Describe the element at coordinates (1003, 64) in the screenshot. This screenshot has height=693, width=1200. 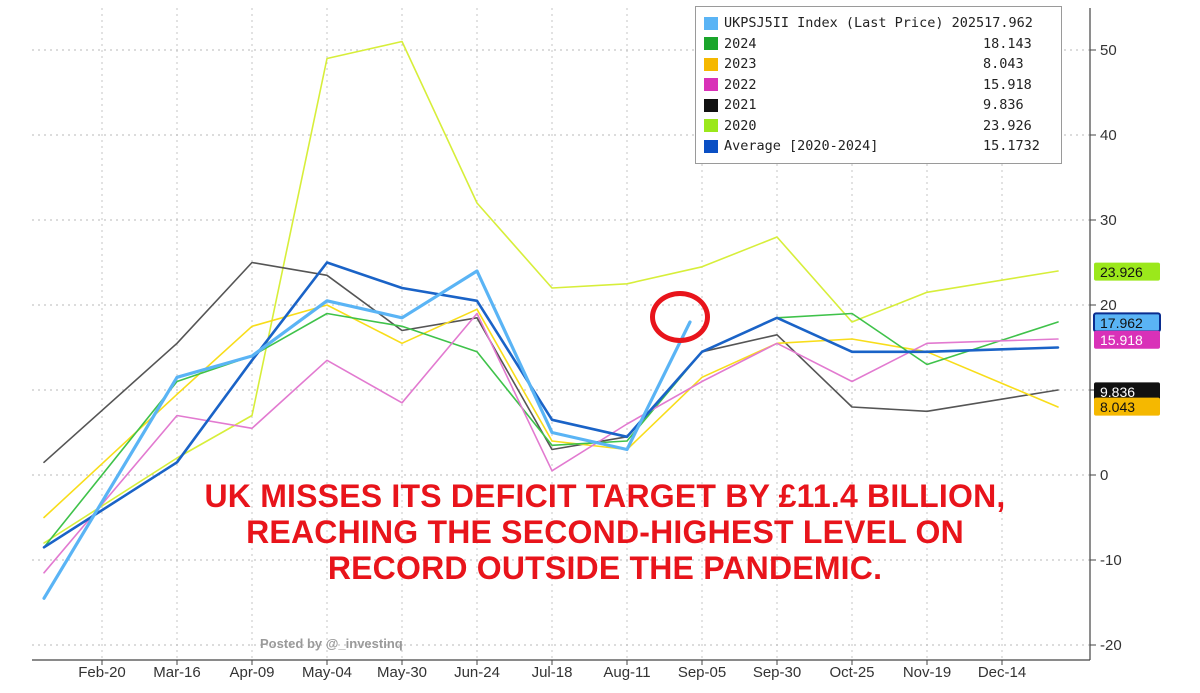
I see `legend-series-value: 8.043` at that location.